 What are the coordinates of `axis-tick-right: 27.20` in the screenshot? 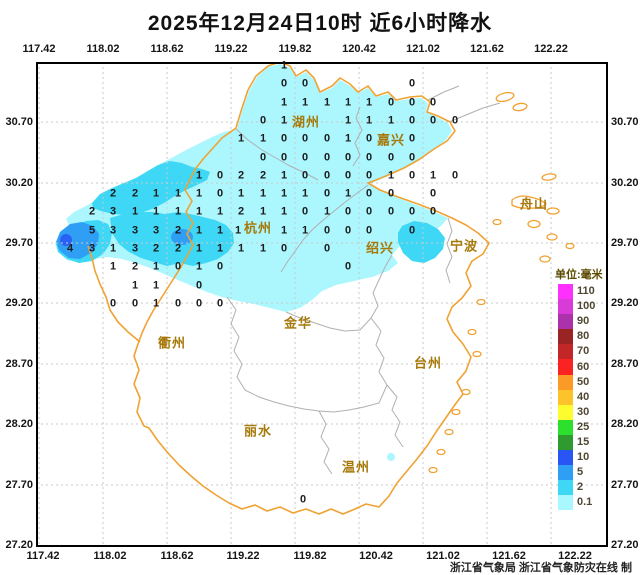 It's located at (625, 545).